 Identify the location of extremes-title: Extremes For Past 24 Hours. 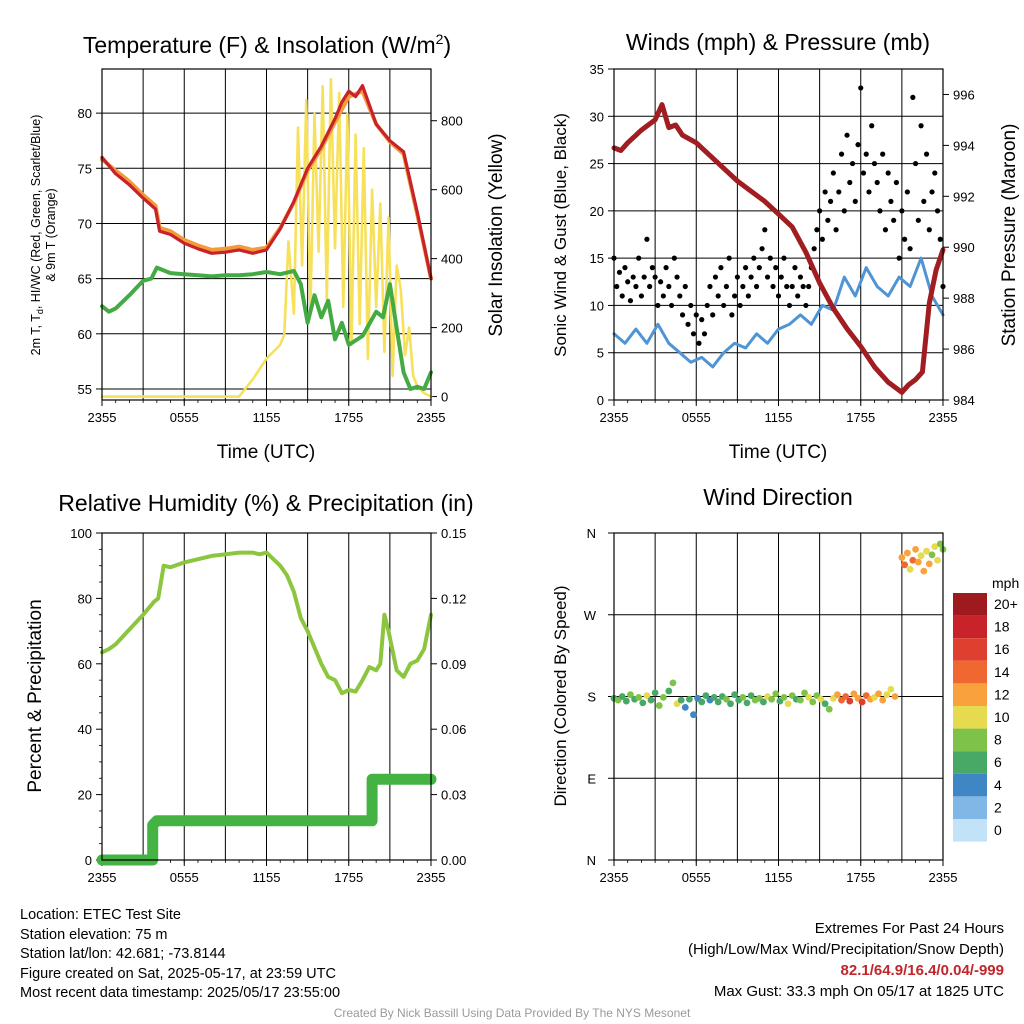
(909, 928).